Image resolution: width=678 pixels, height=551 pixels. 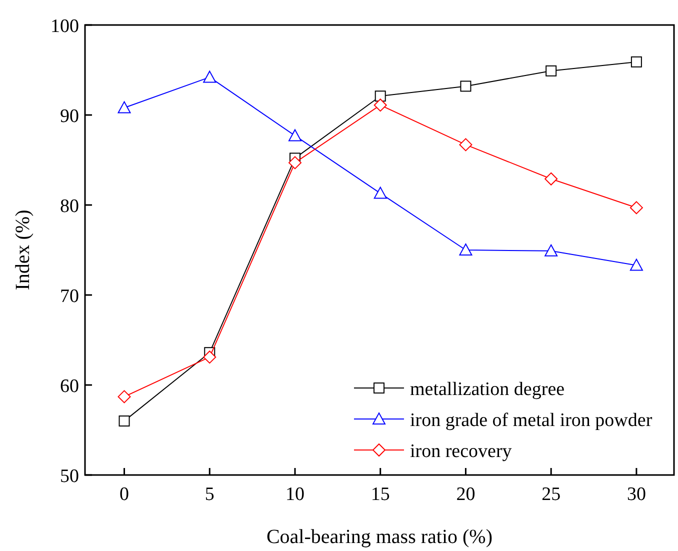 I want to click on x-axis-title: Coal-bearing mass ratio (%), so click(x=379, y=537).